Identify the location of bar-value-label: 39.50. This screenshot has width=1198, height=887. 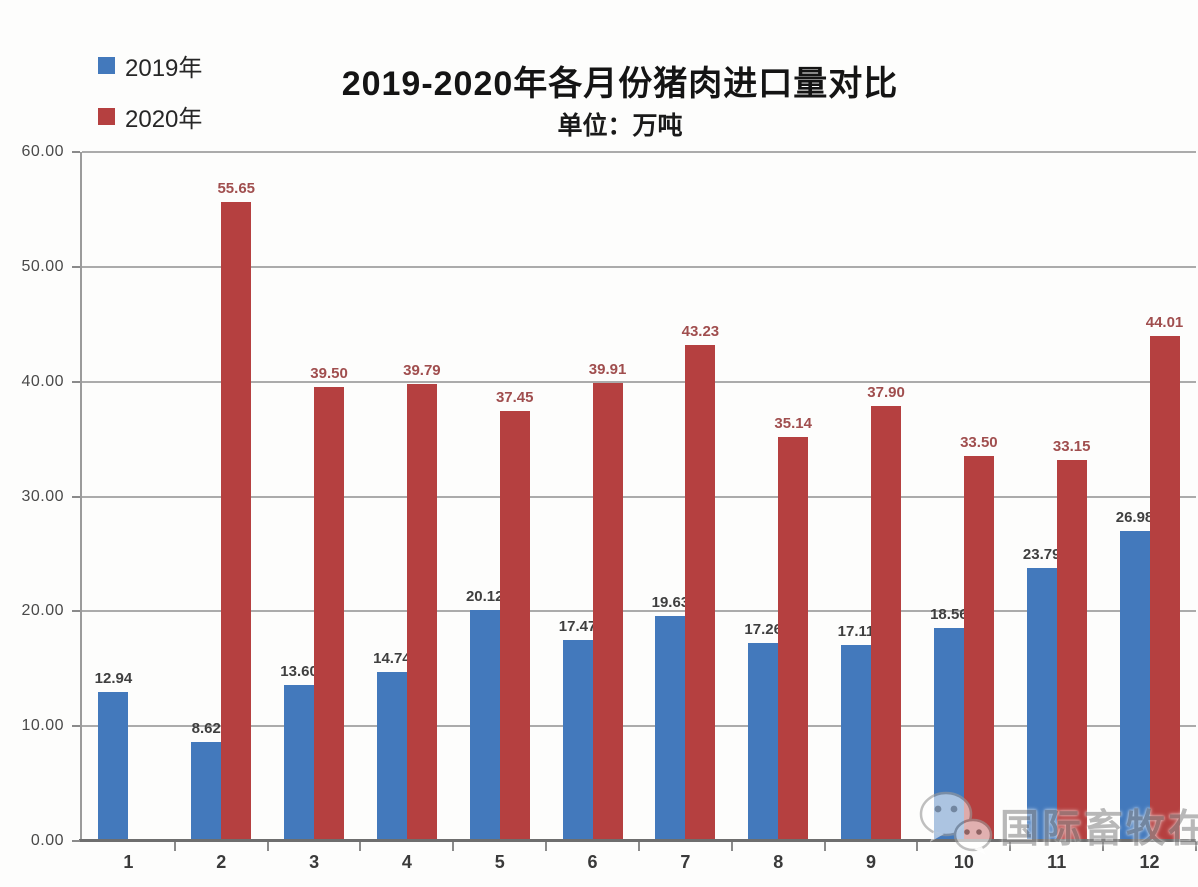
(329, 374).